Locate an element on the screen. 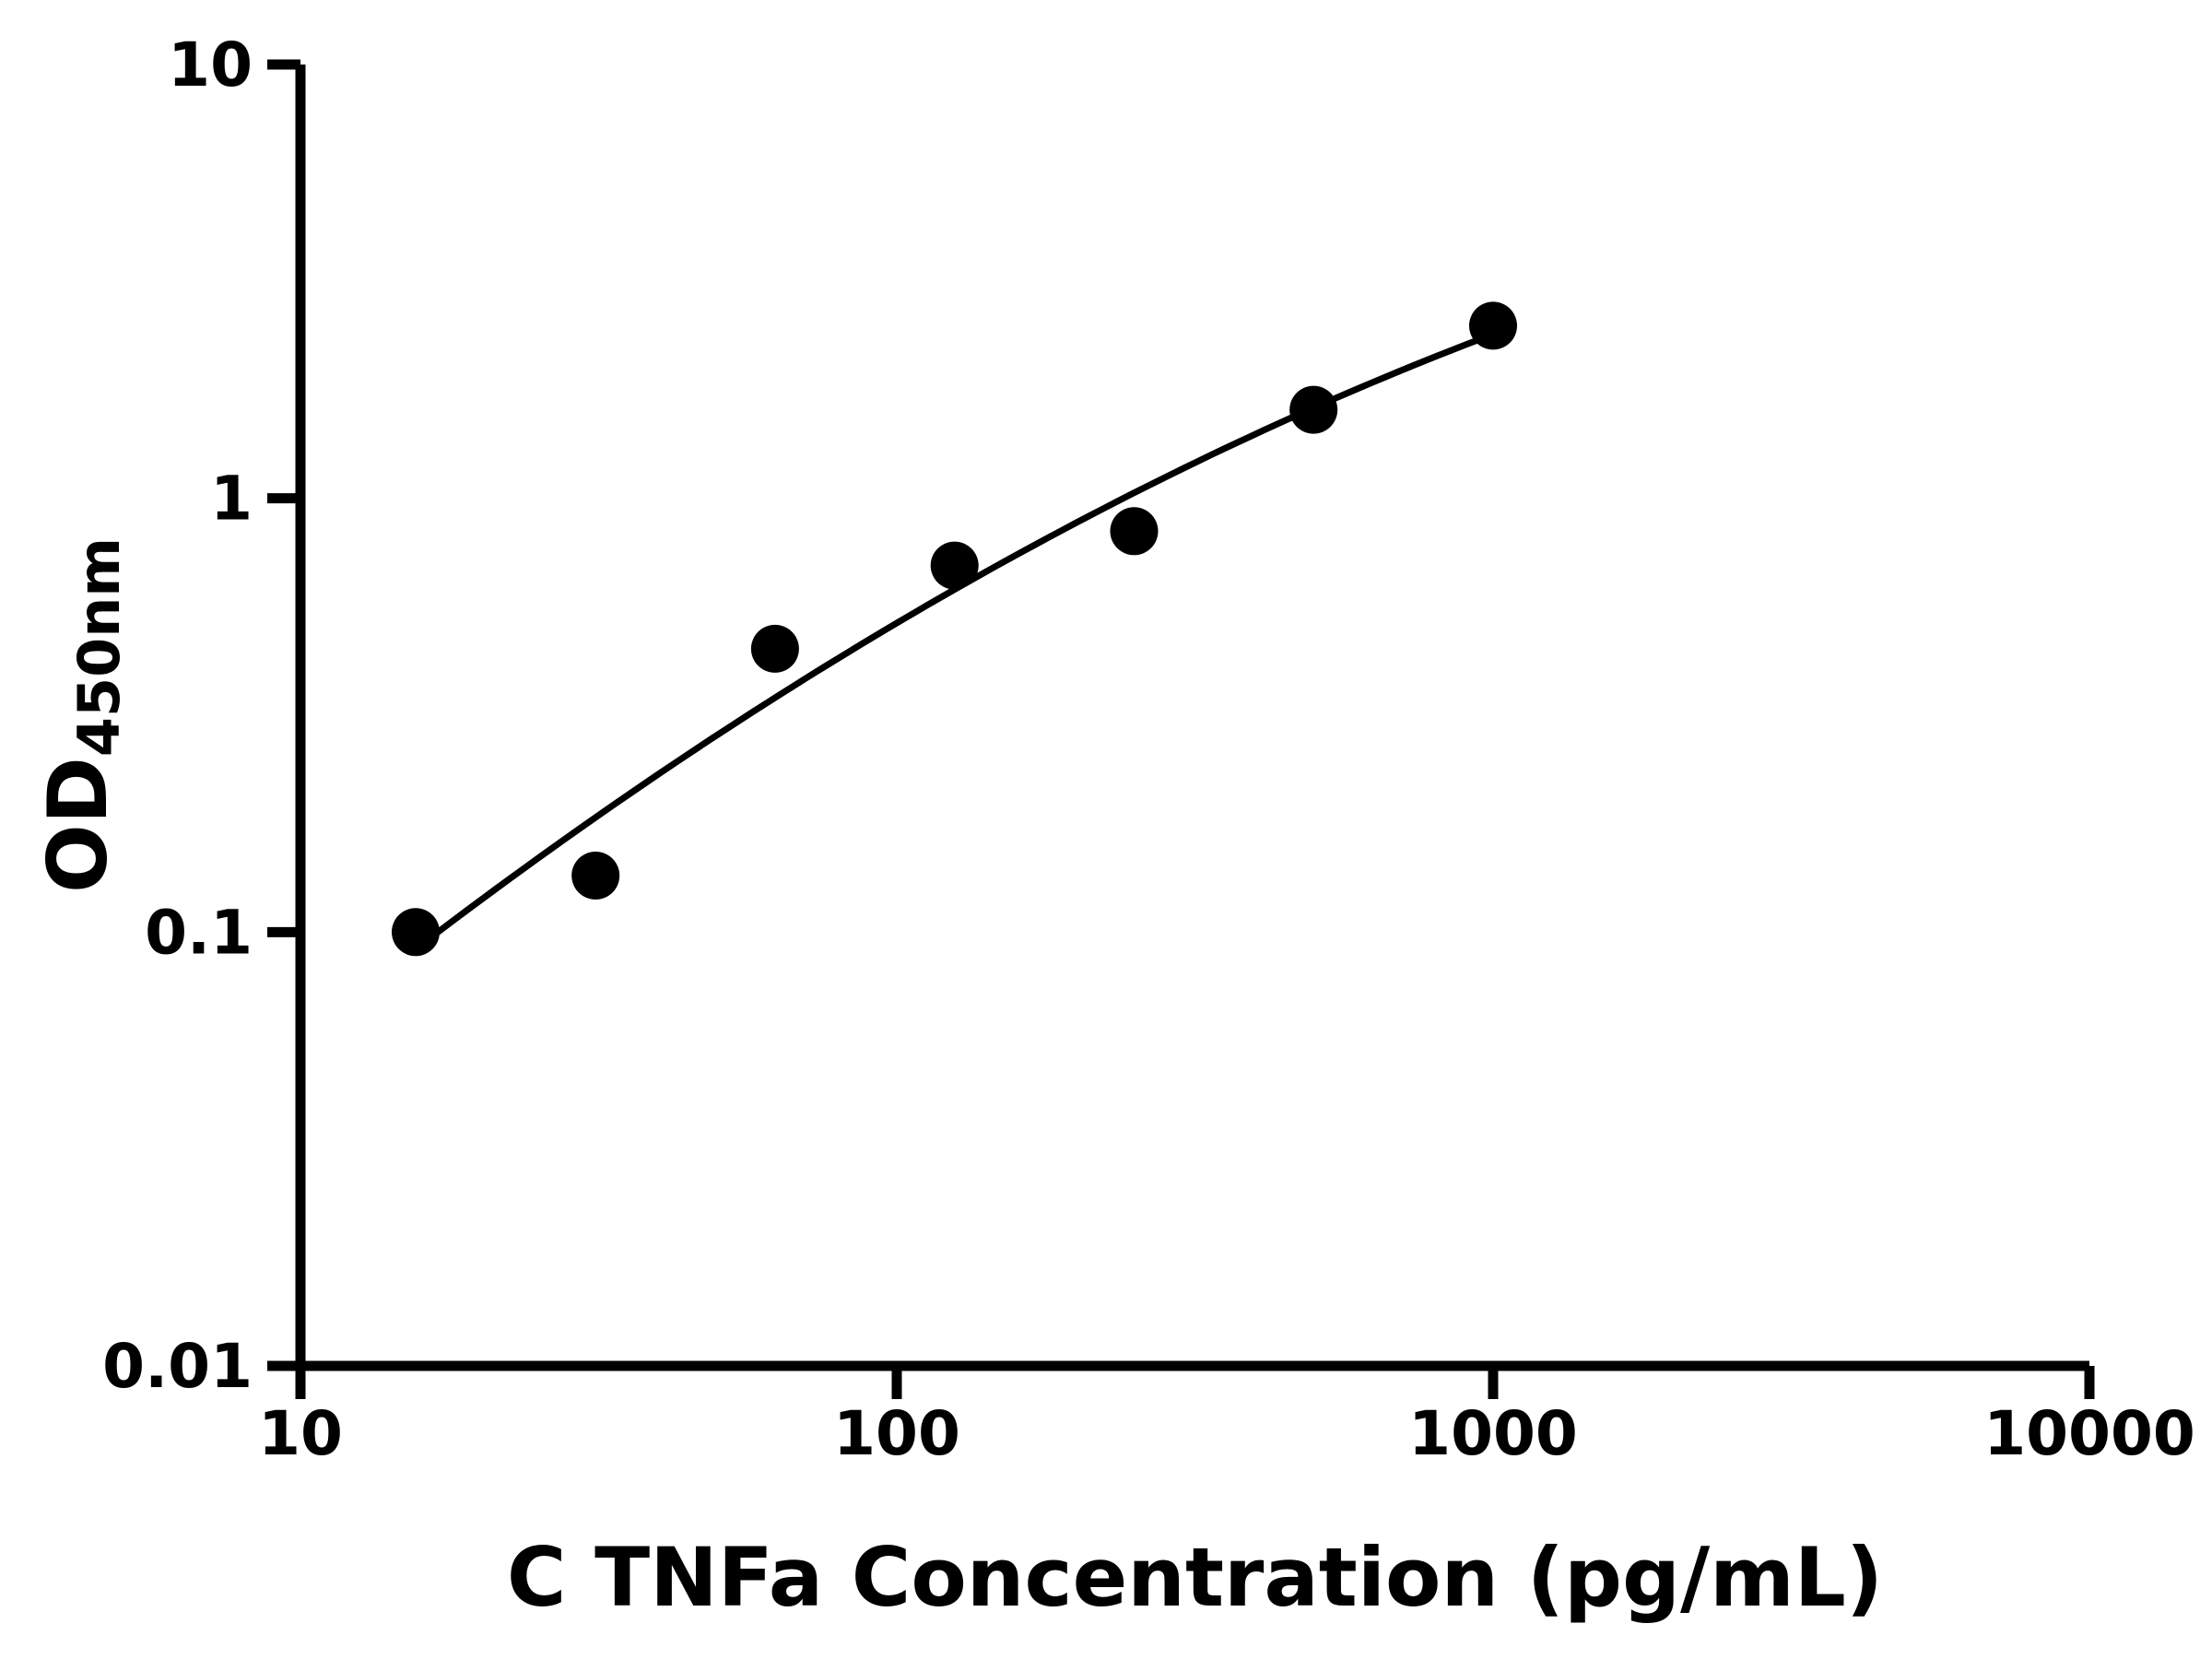 The width and height of the screenshot is (2212, 1659). y-tick-label: 10 is located at coordinates (210, 64).